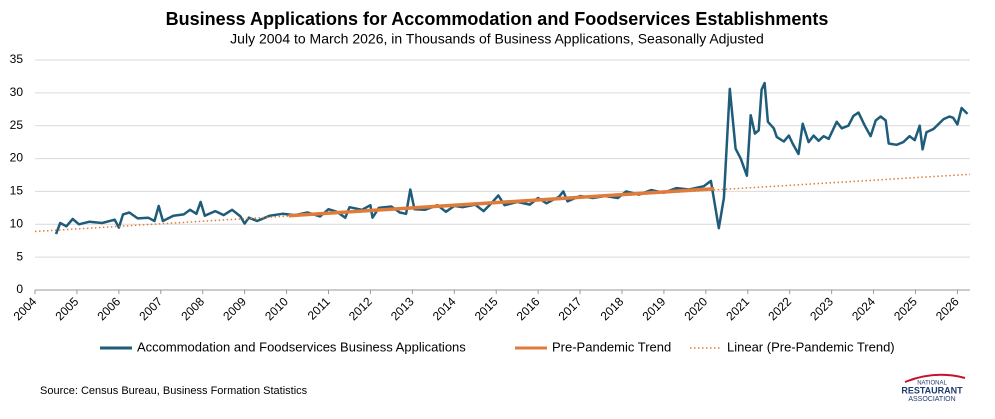 The image size is (995, 419). I want to click on y-tick-label: 10, so click(17, 223).